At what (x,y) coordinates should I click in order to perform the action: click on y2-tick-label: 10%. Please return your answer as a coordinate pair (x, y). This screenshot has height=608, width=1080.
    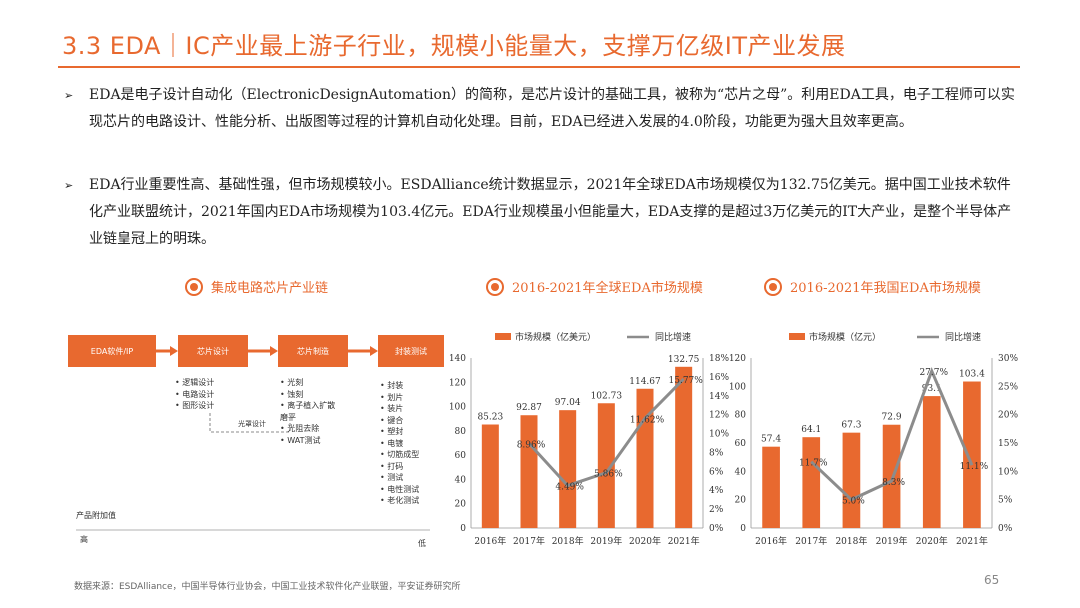
    Looking at the image, I should click on (719, 435).